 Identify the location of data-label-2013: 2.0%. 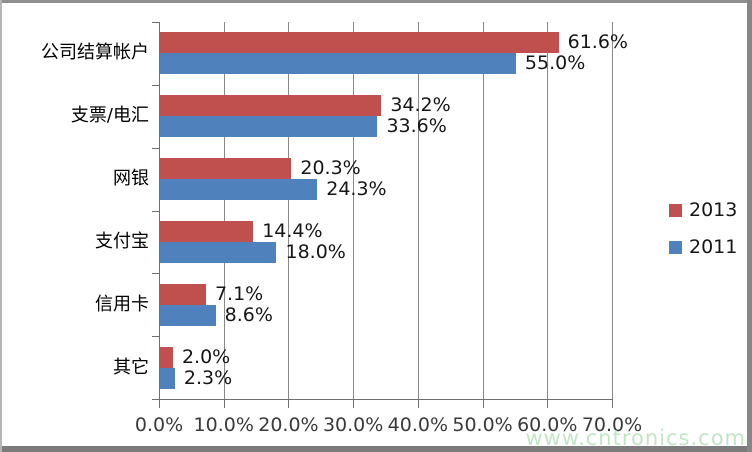
(206, 356).